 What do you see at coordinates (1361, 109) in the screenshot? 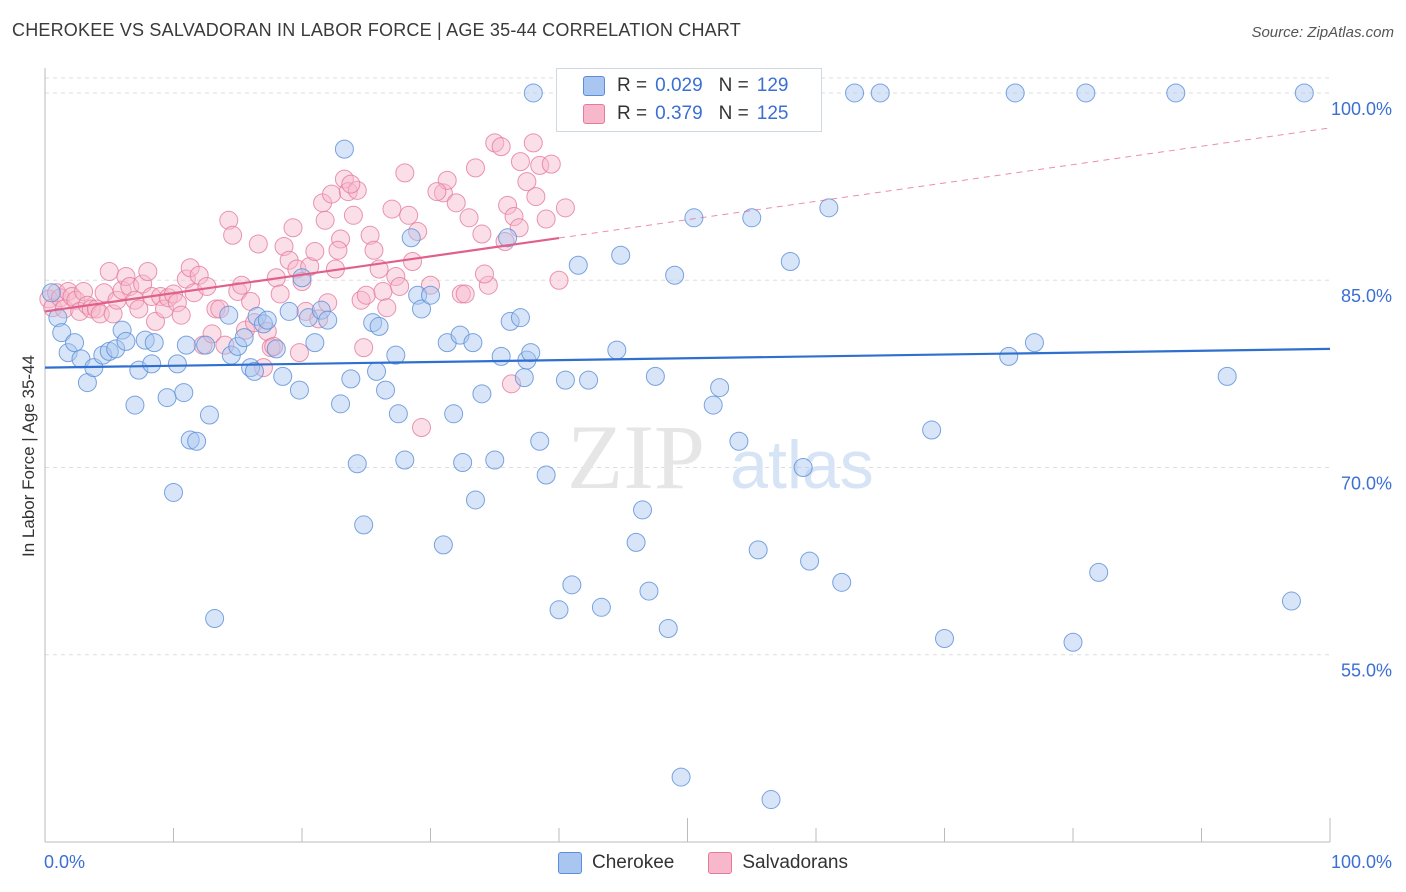
I see `y-tick-label: 100.0%` at bounding box center [1361, 109].